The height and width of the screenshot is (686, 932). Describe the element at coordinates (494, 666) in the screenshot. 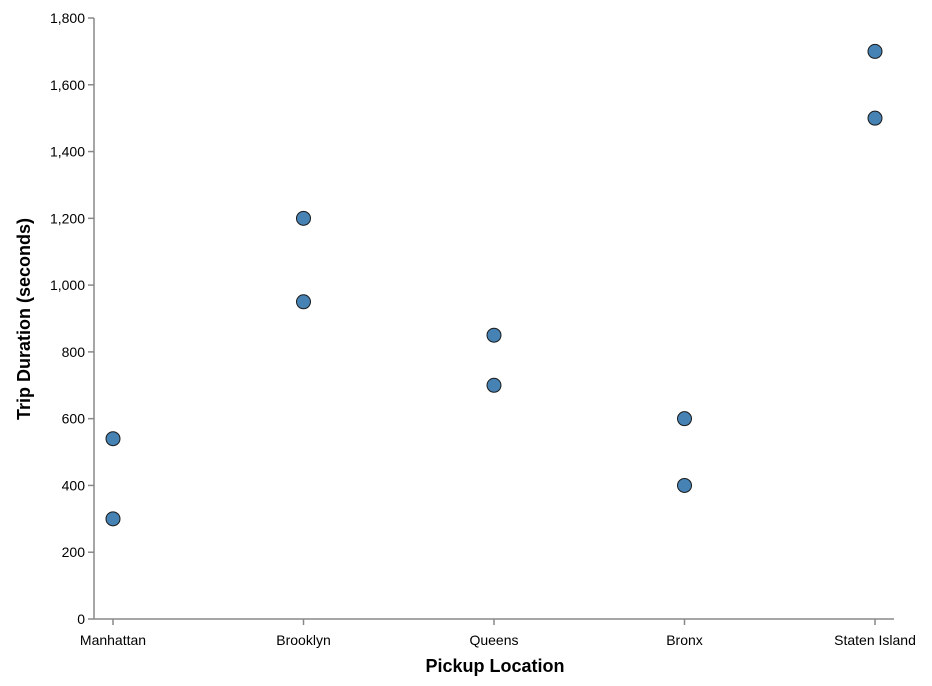

I see `x-axis-title: Pickup Location` at that location.